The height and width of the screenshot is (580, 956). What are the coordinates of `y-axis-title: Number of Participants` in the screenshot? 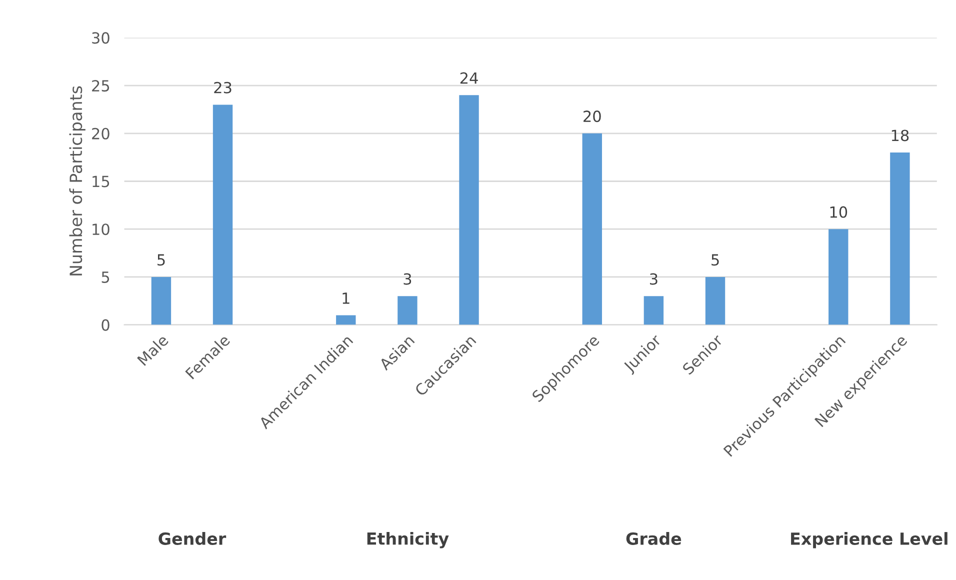 It's located at (77, 181).